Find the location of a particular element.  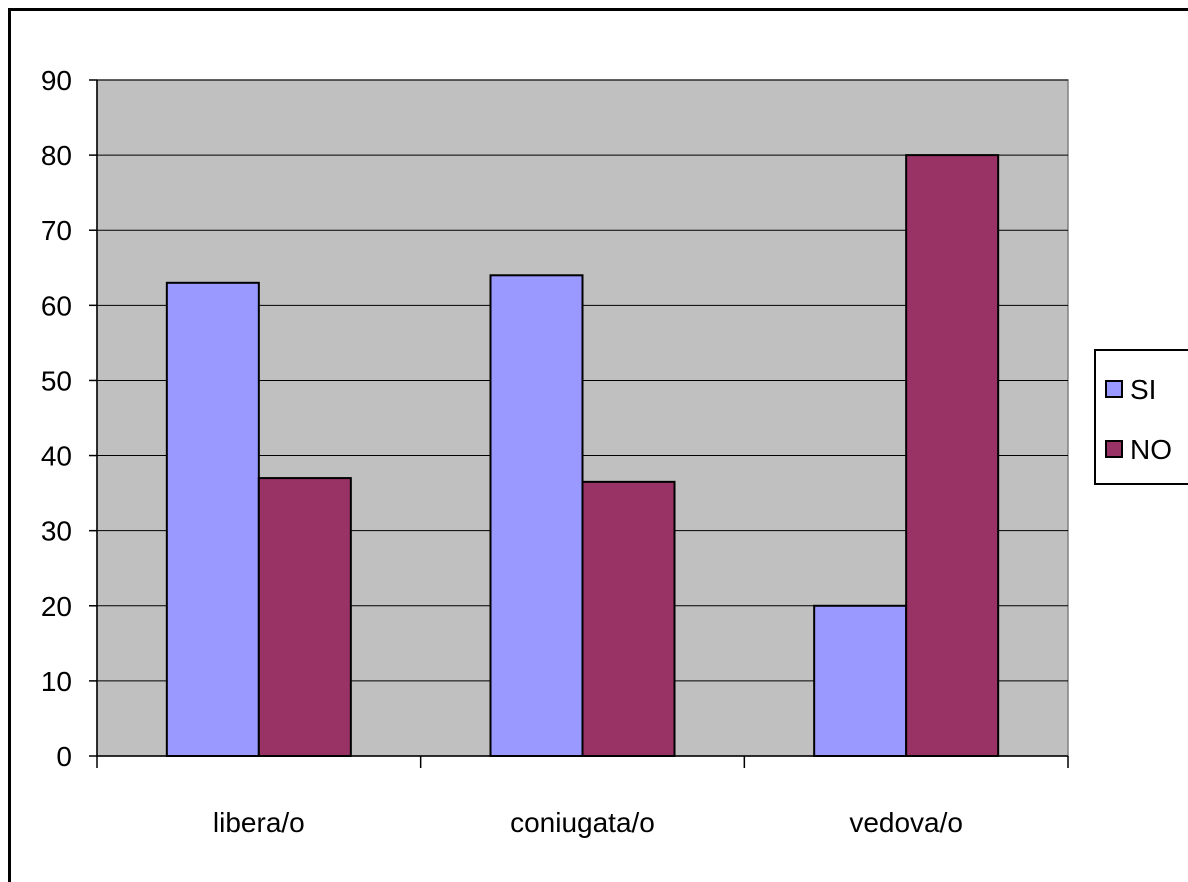

y-tick-label: 40 is located at coordinates (56, 456).